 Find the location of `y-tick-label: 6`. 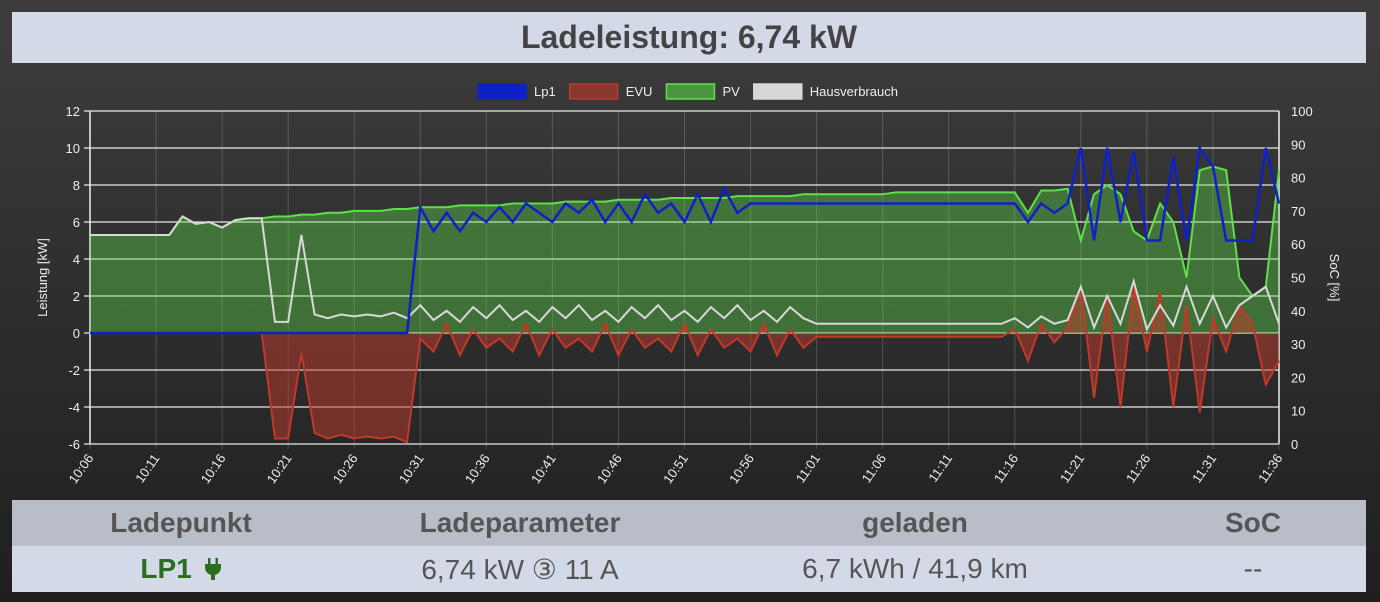

y-tick-label: 6 is located at coordinates (76, 222).